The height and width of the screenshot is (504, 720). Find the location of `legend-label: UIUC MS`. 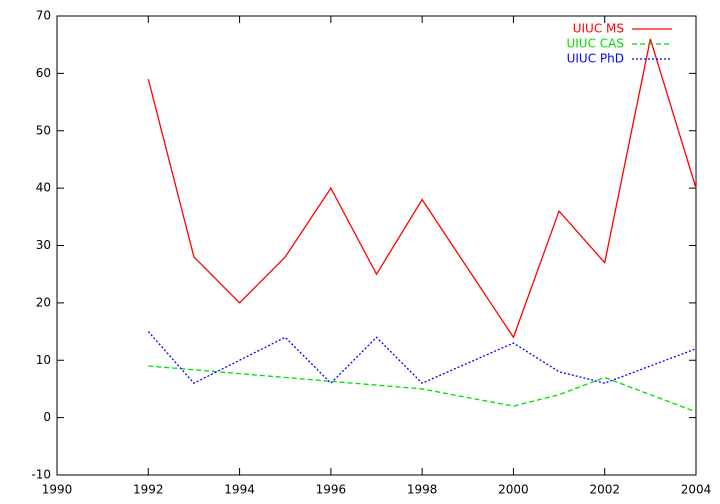

legend-label: UIUC MS is located at coordinates (598, 29).